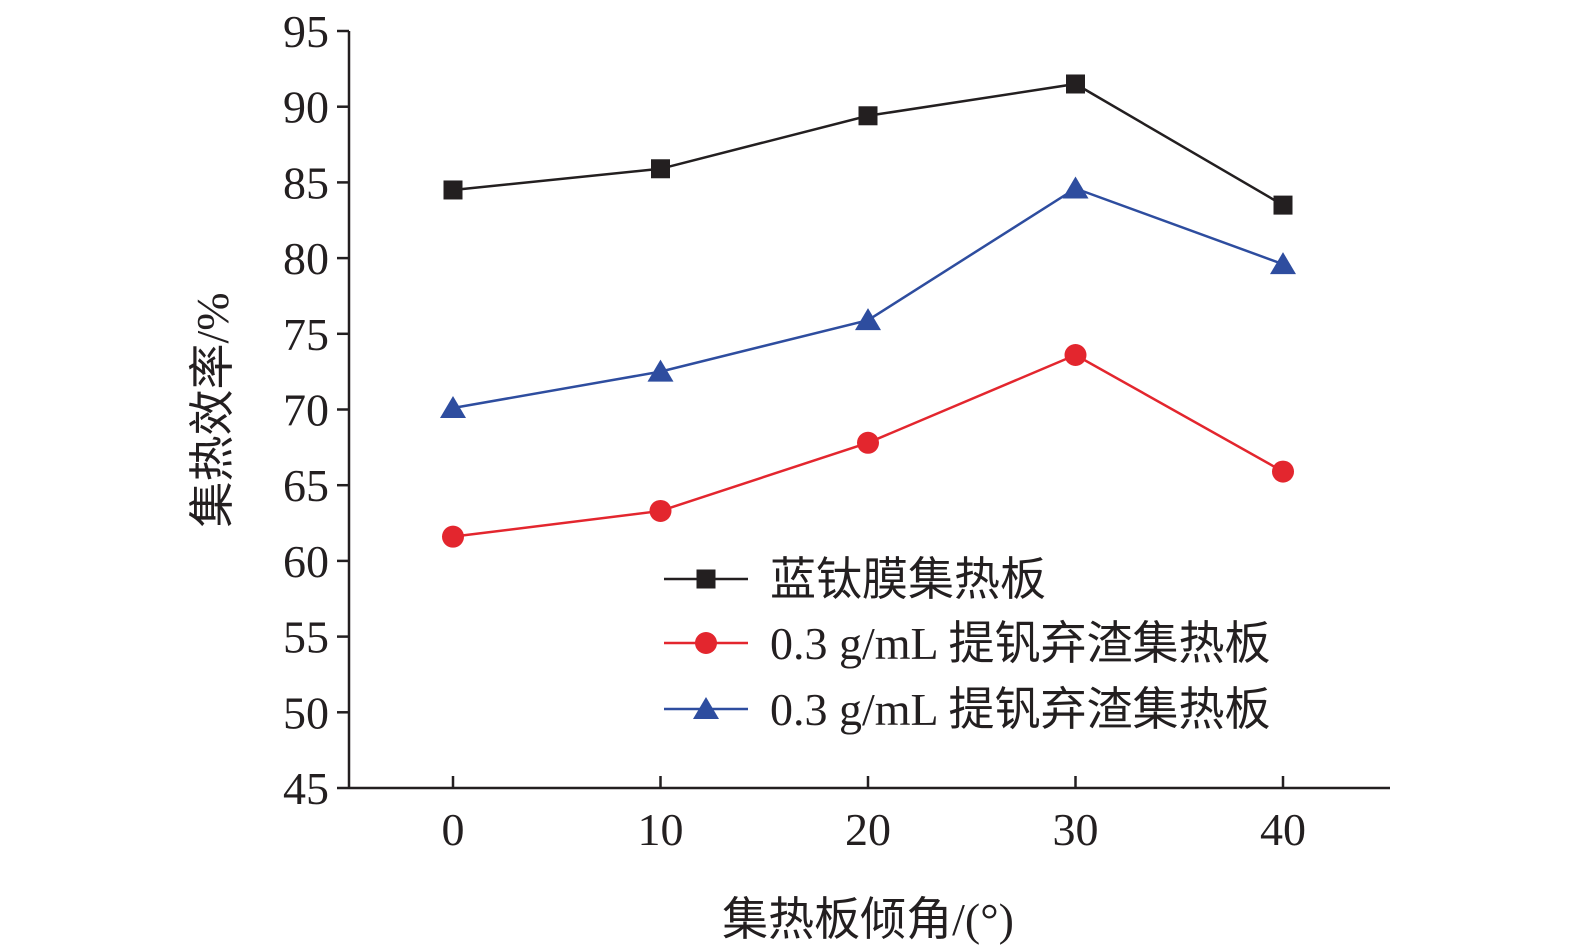 This screenshot has width=1575, height=950. Describe the element at coordinates (868, 829) in the screenshot. I see `x-tick-label: 20` at that location.